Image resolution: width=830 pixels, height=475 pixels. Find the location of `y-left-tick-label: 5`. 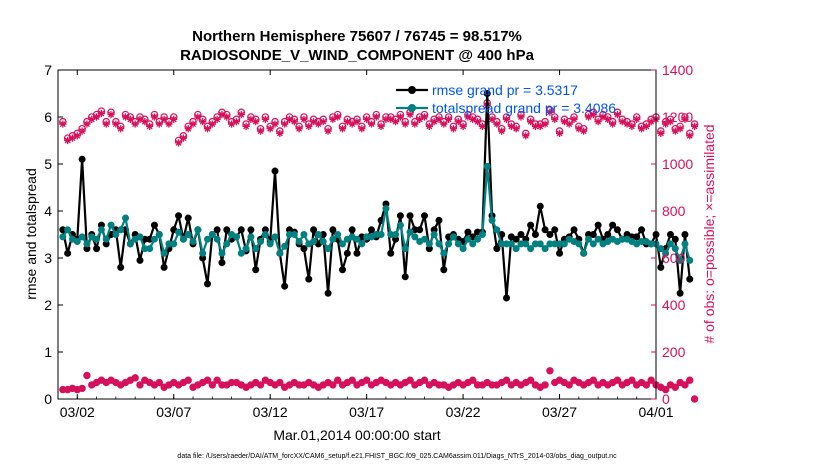

y-left-tick-label: 5 is located at coordinates (48, 164).